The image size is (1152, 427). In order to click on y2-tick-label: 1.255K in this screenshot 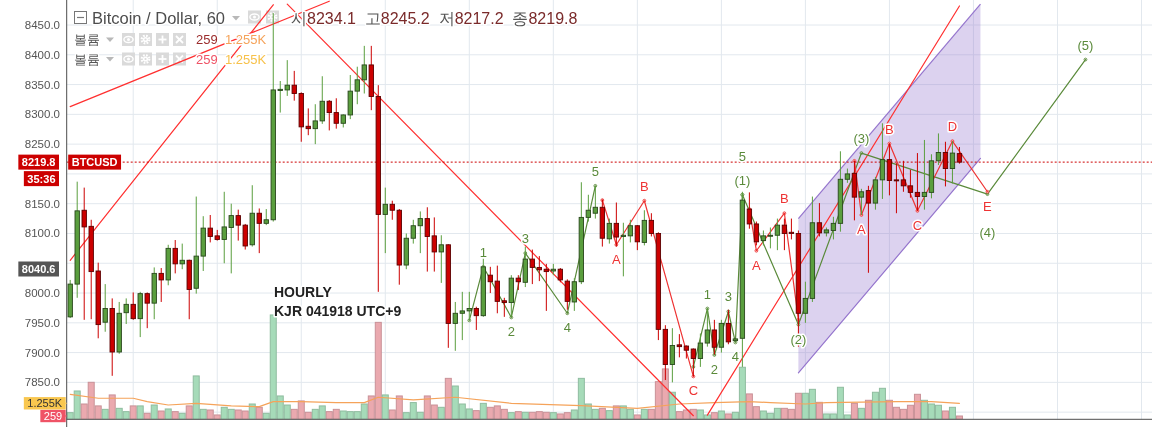, I will do `click(45, 403)`.